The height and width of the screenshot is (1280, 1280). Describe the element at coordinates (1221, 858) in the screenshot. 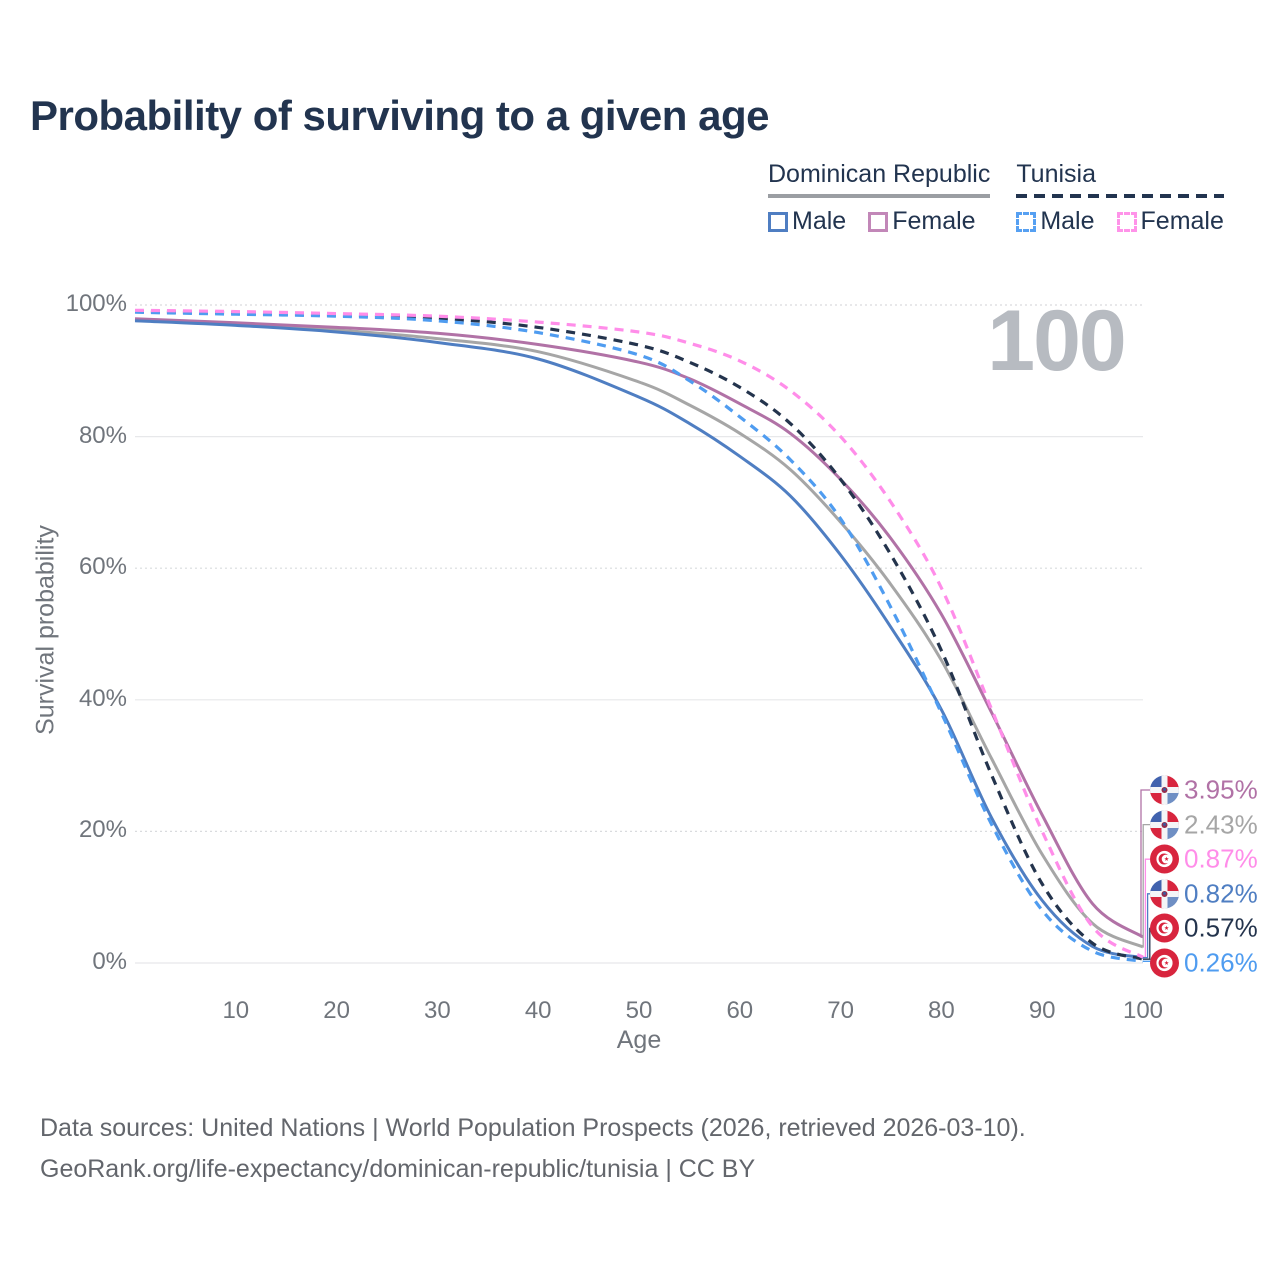

I see `end-label-value: 0.87%` at that location.